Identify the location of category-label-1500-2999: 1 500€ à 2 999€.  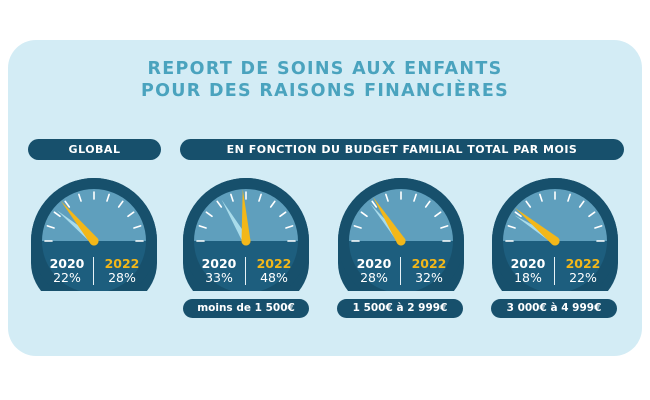
(400, 308).